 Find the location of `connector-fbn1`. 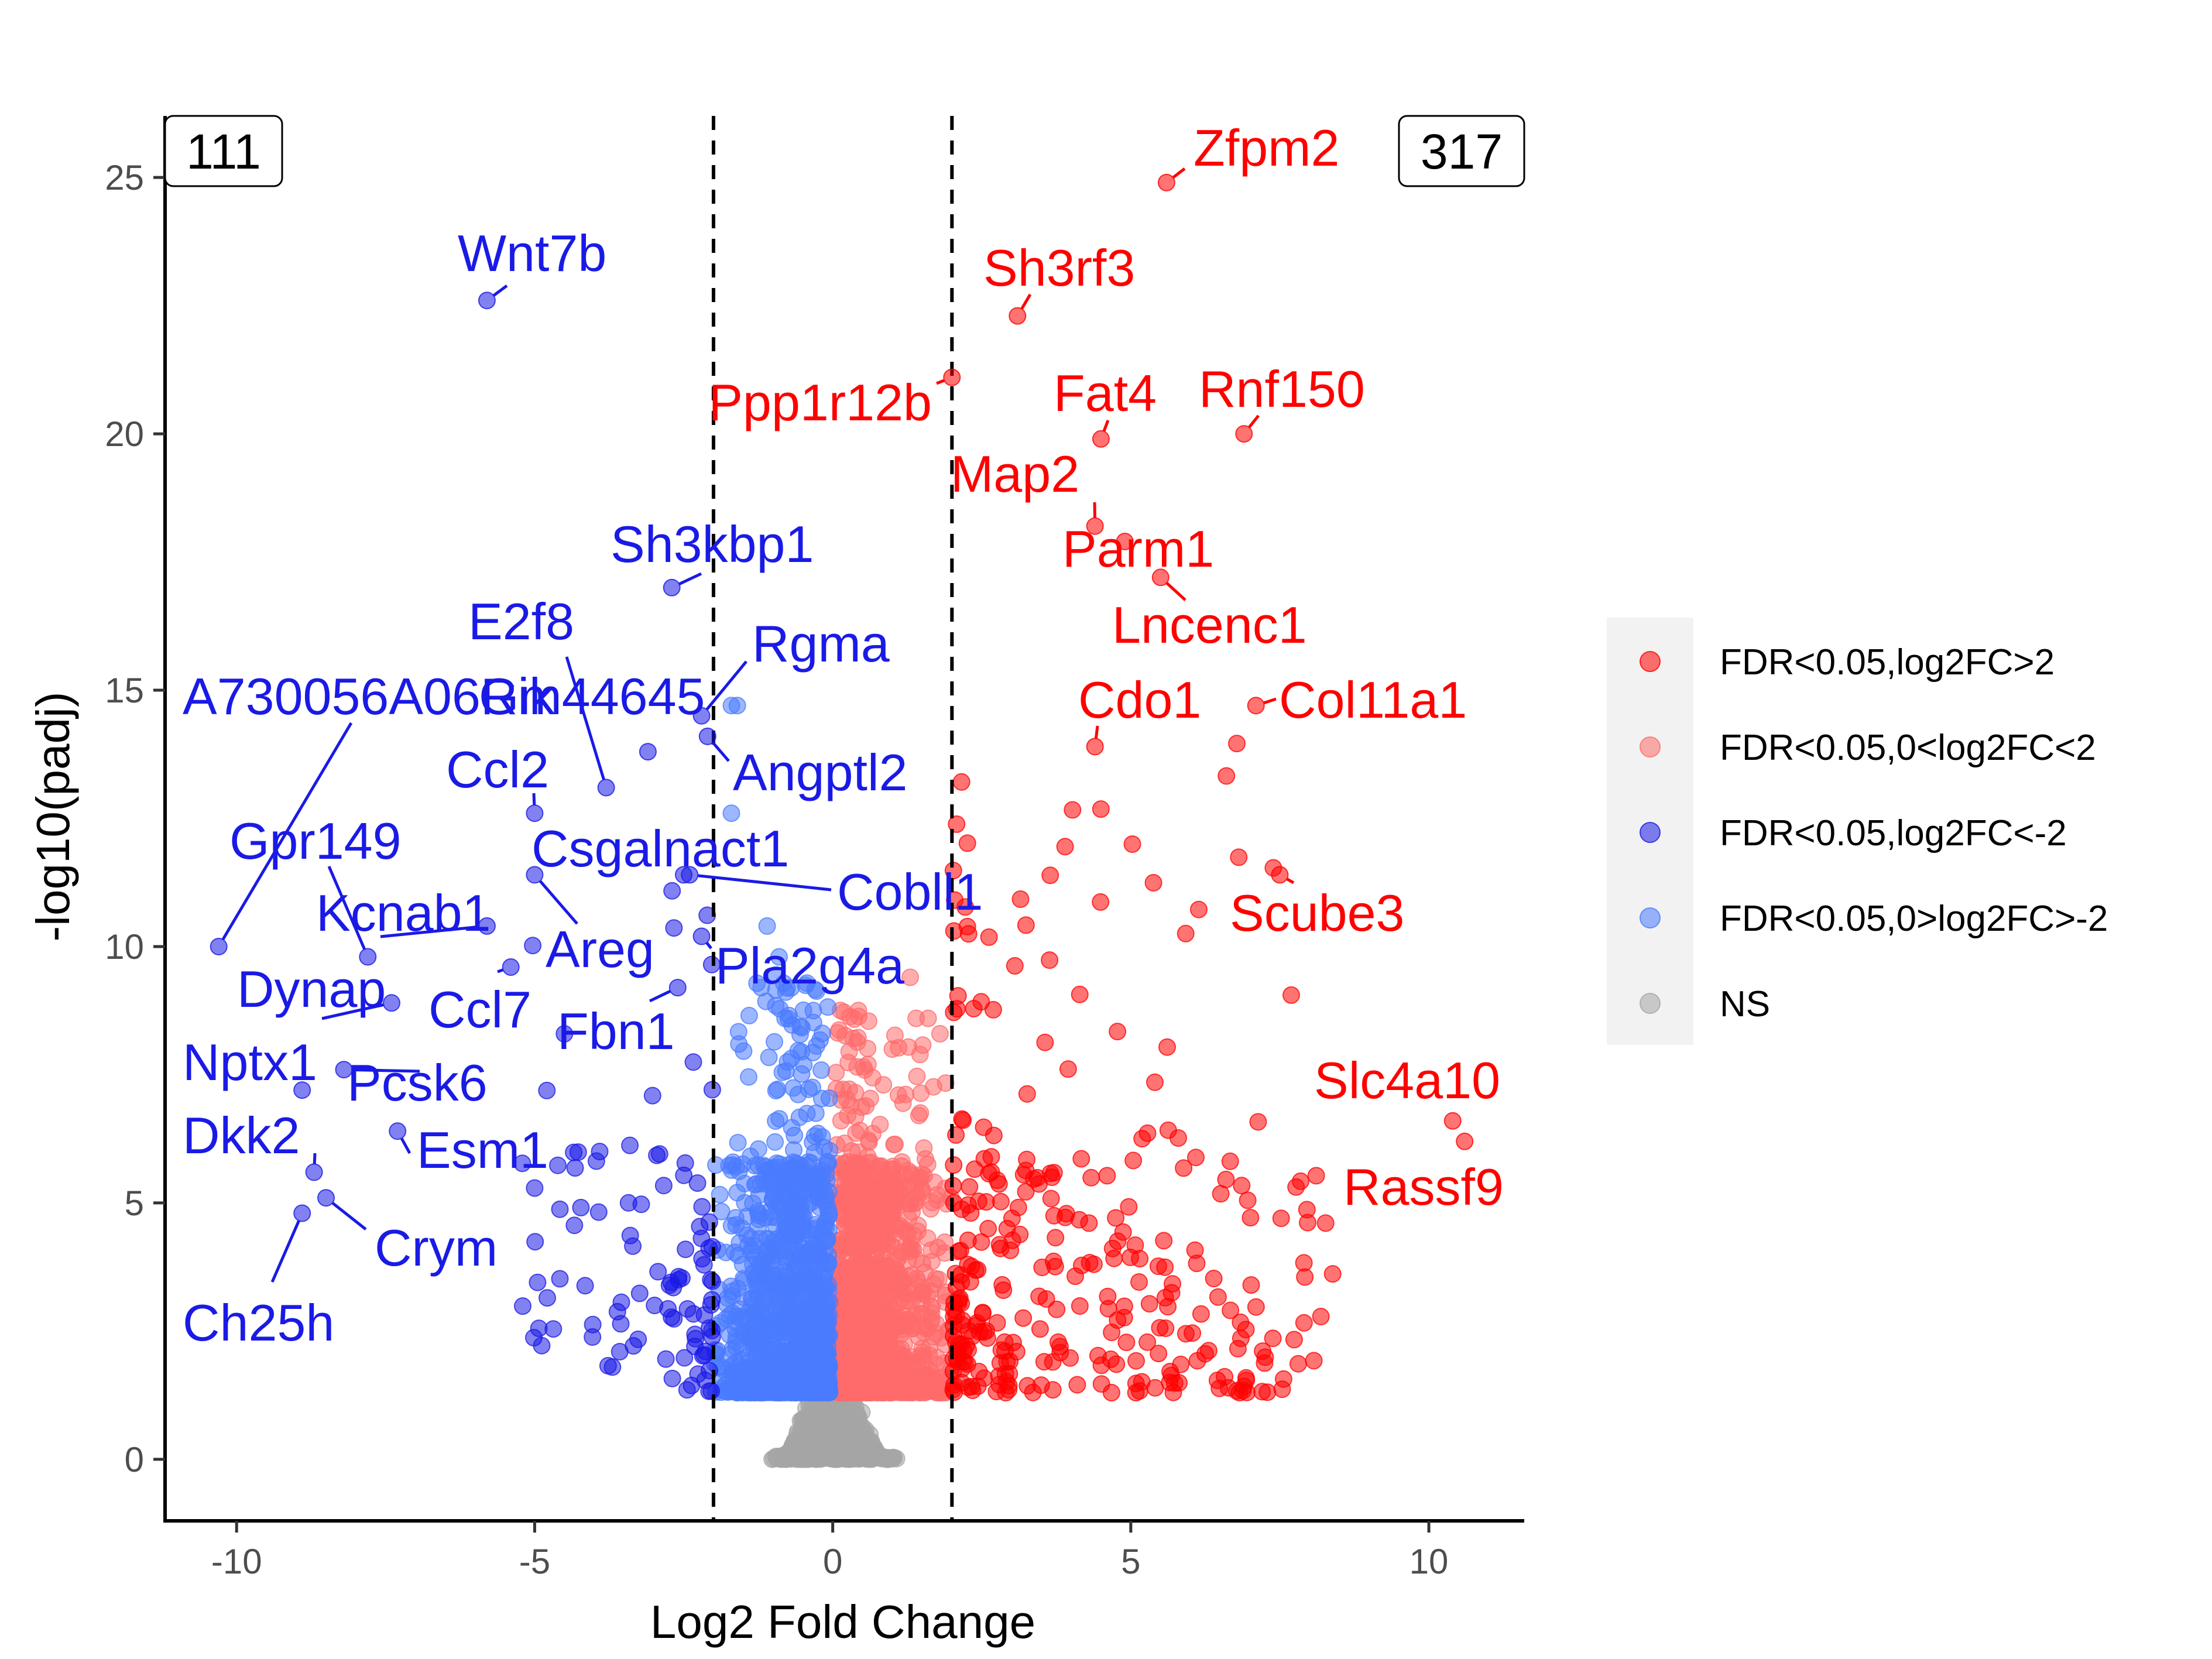

connector-fbn1 is located at coordinates (660, 996).